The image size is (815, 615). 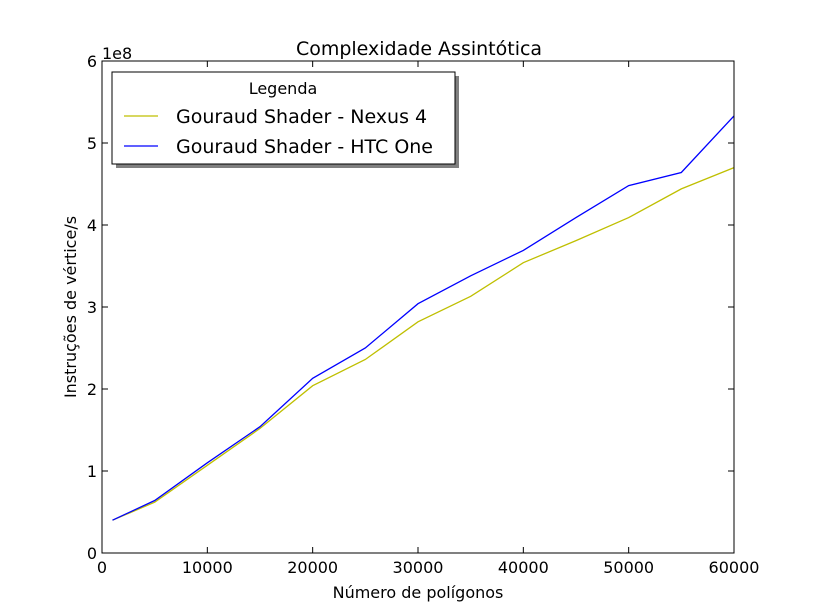 I want to click on x-tick-label: 50000, so click(x=628, y=567).